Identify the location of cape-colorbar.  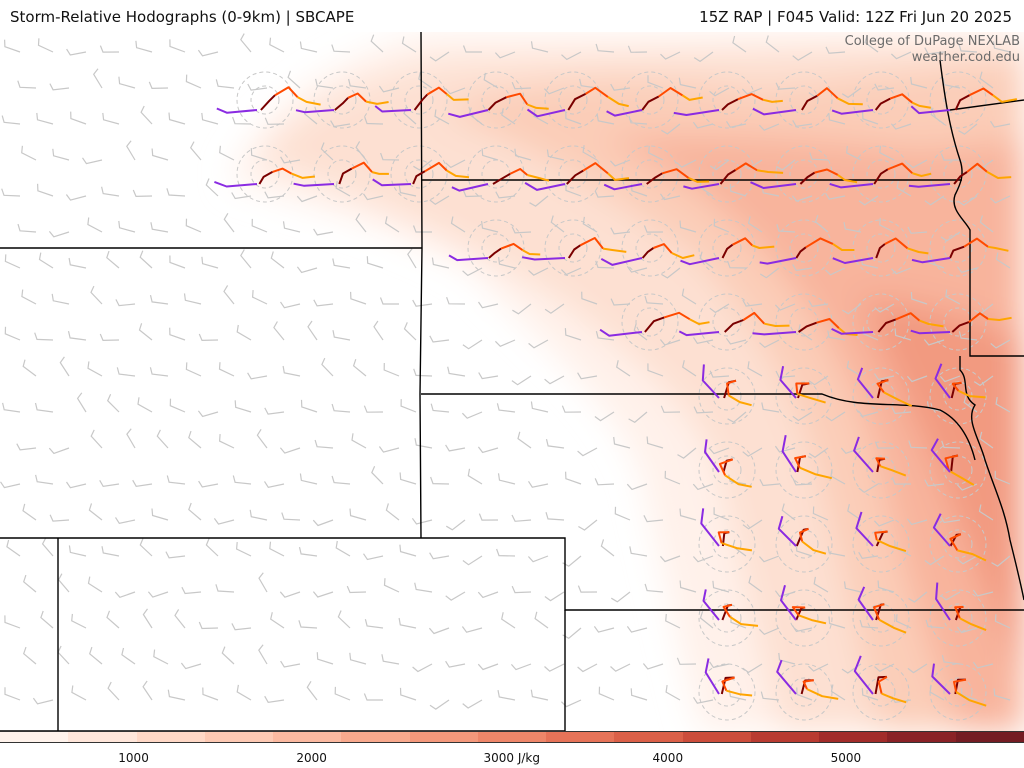
(512, 737).